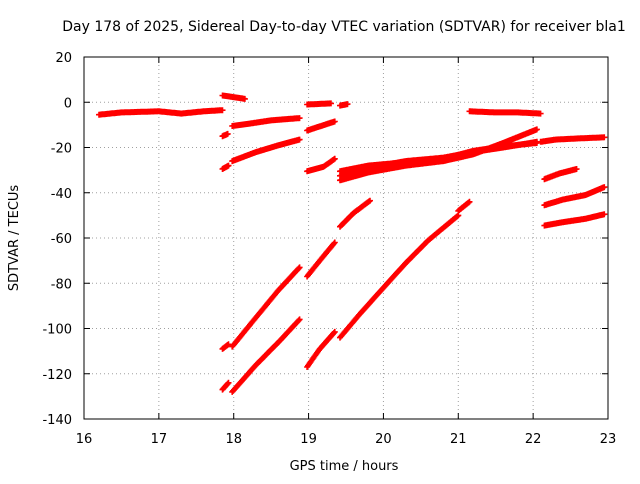 This screenshot has width=640, height=484. I want to click on y-tick-label: -60, so click(61, 239).